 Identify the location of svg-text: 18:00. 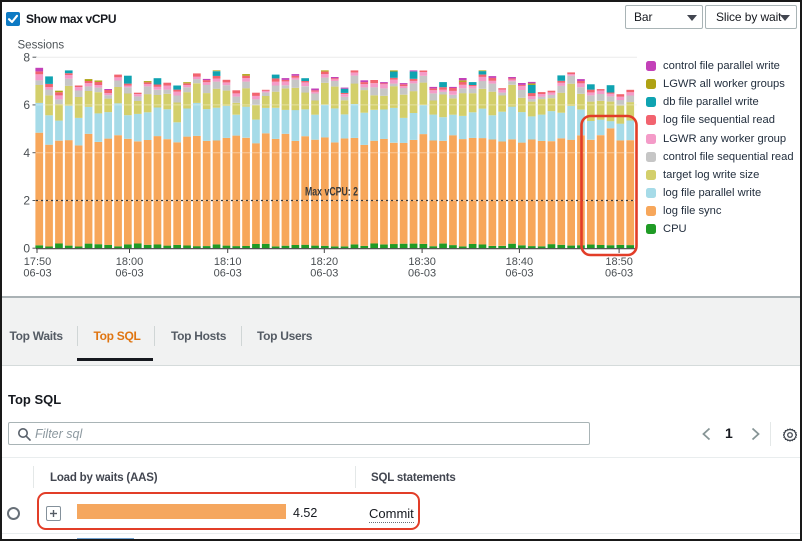
(130, 262).